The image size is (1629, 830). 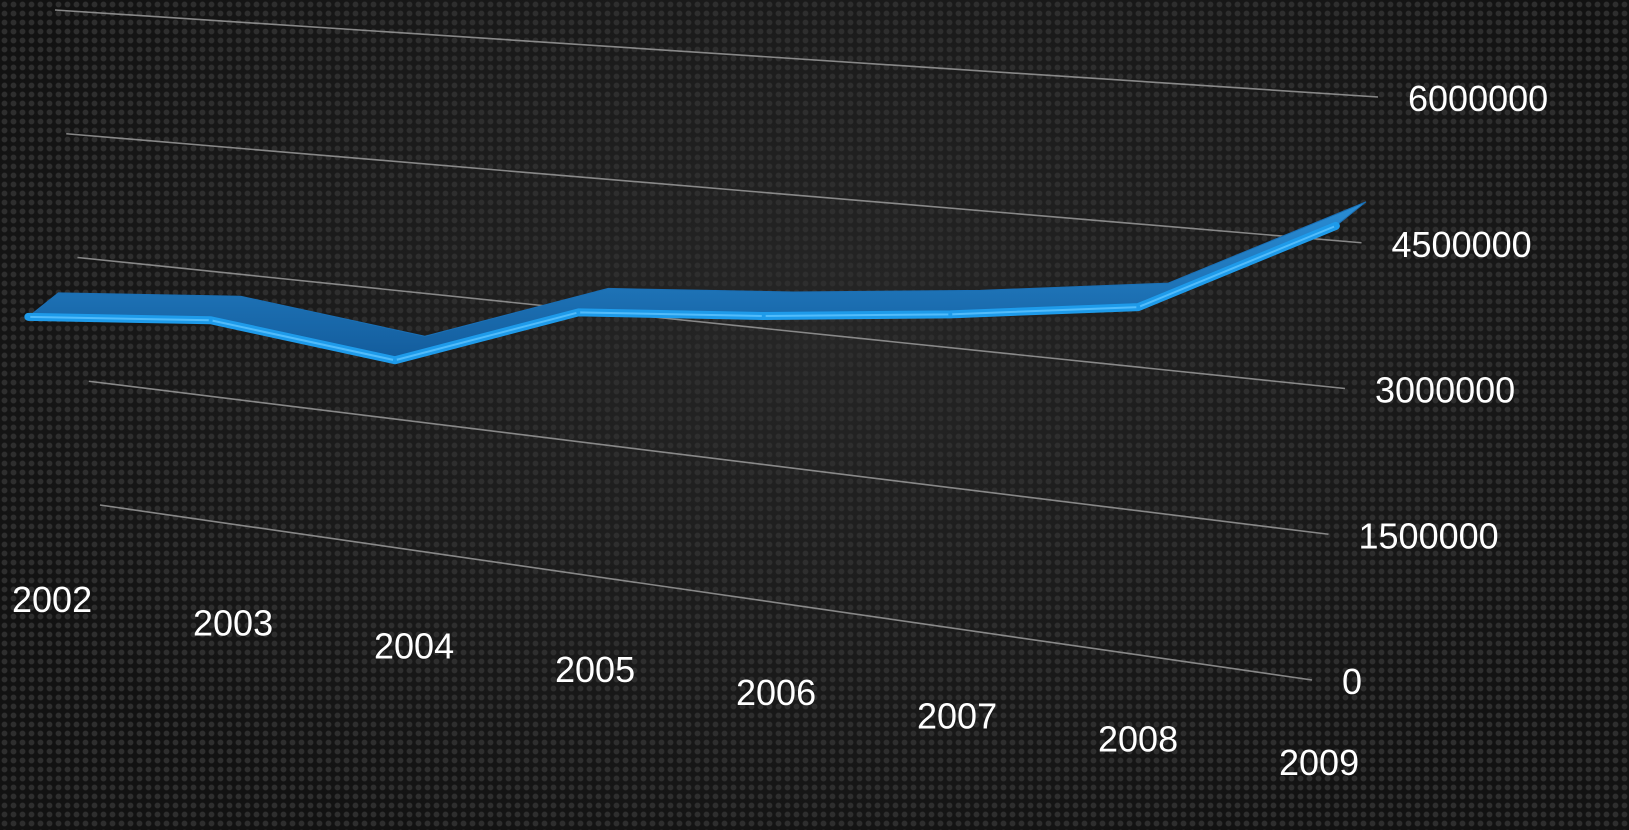 What do you see at coordinates (1429, 535) in the screenshot?
I see `y-tick-label: 1500000` at bounding box center [1429, 535].